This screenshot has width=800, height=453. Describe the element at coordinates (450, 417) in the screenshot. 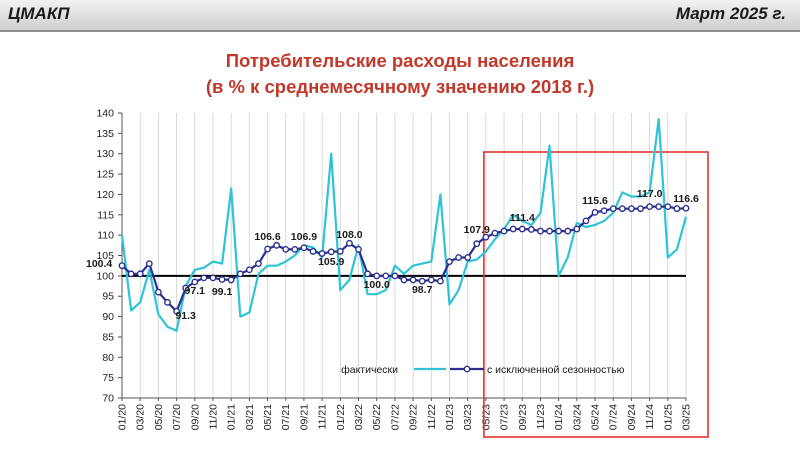

I see `x-tick-label: 01/23` at that location.